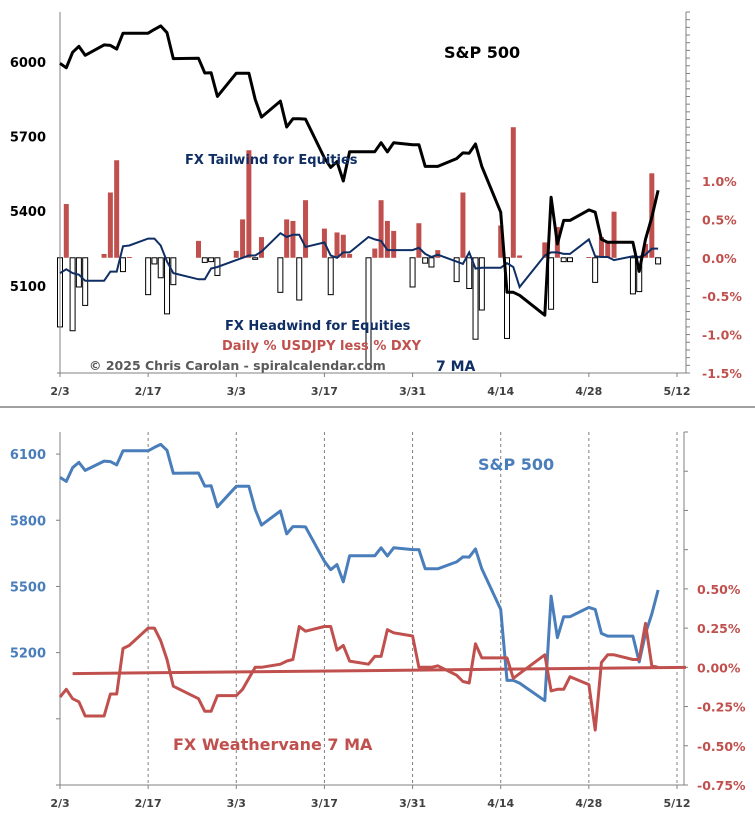 This screenshot has height=818, width=755. What do you see at coordinates (28, 137) in the screenshot?
I see `left-tick-label: 5700` at bounding box center [28, 137].